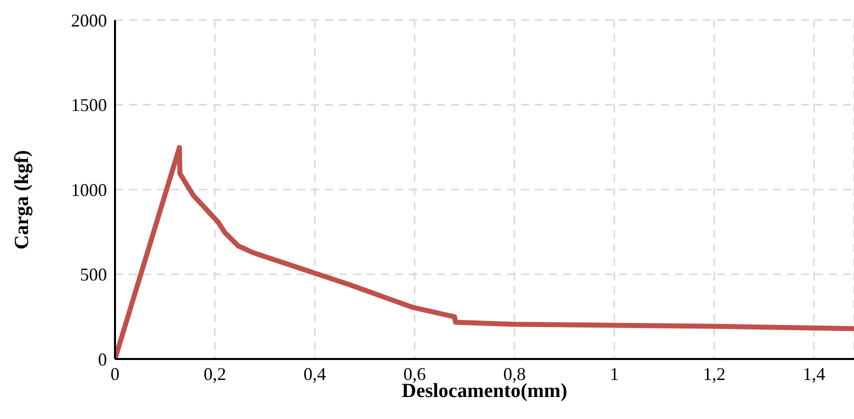  I want to click on x-tick-label: 0,4, so click(314, 374).